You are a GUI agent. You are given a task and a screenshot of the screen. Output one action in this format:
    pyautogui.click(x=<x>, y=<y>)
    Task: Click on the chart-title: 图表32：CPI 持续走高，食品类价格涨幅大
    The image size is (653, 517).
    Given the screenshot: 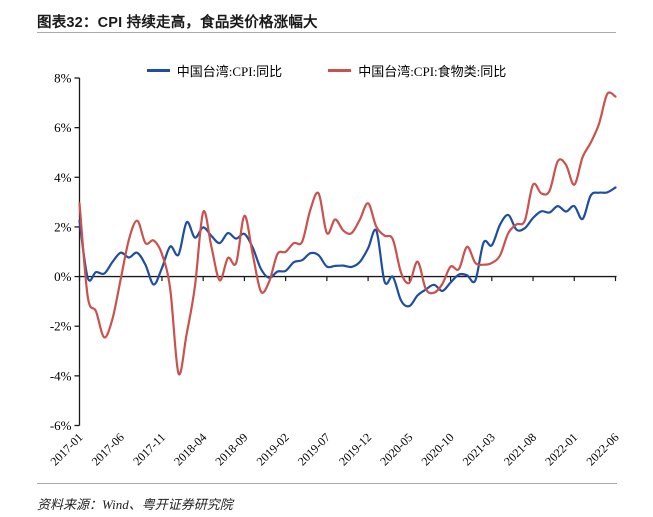 What is the action you would take?
    pyautogui.click(x=177, y=23)
    